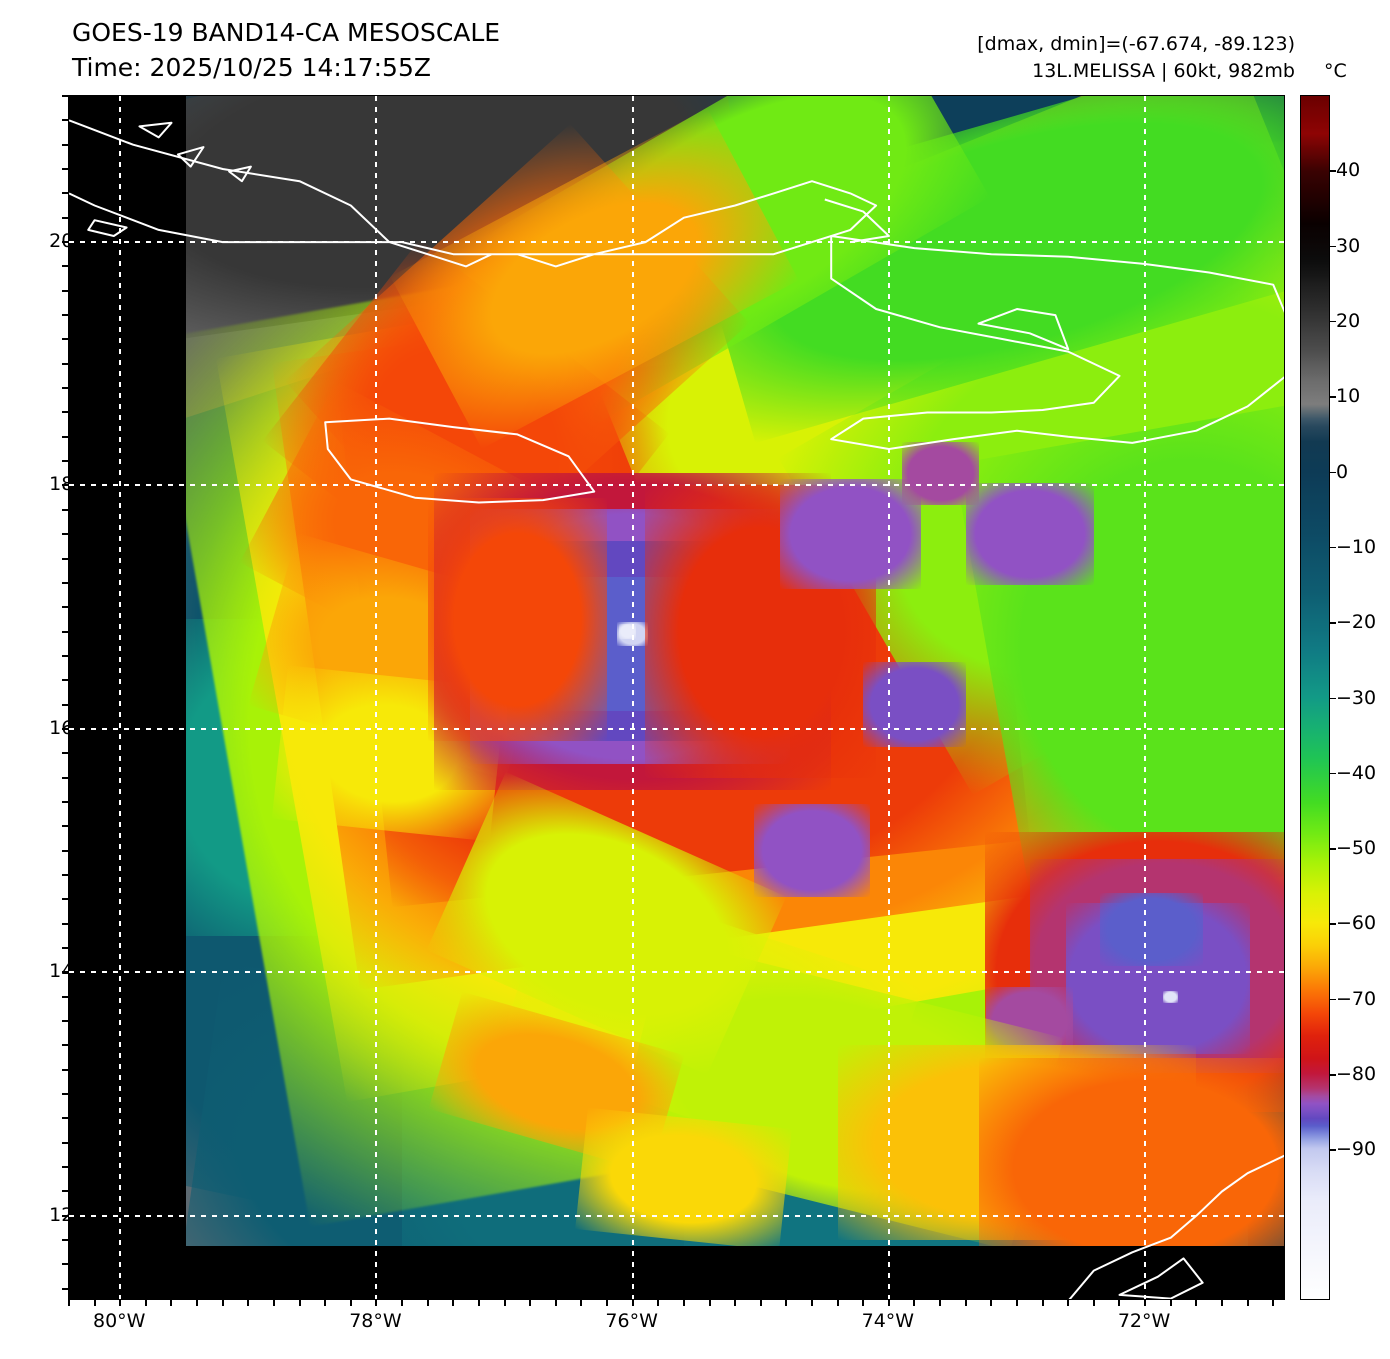 The height and width of the screenshot is (1359, 1390). I want to click on temperature-colorbar, so click(1315, 697).